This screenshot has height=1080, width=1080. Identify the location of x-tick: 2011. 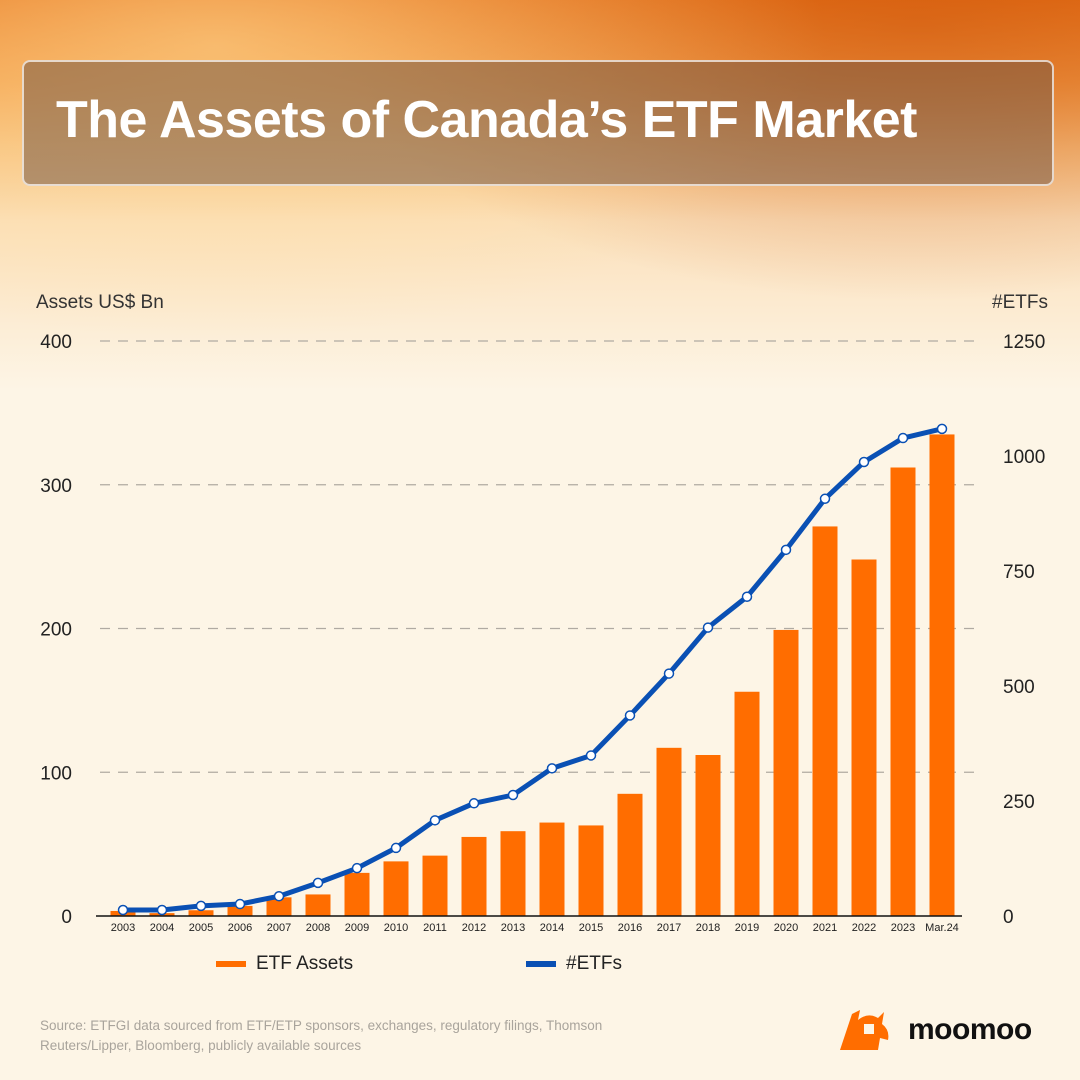
(435, 928).